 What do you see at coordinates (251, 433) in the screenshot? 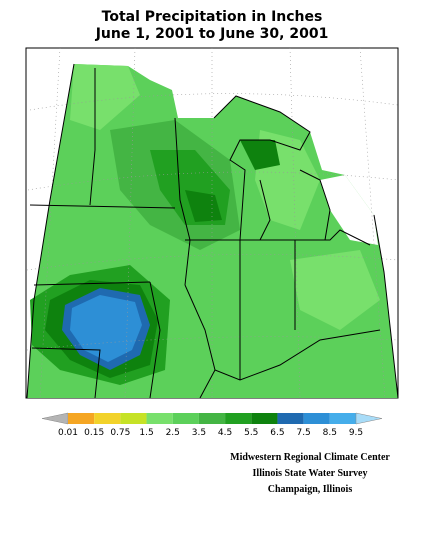
I see `legend-label: 5.5` at bounding box center [251, 433].